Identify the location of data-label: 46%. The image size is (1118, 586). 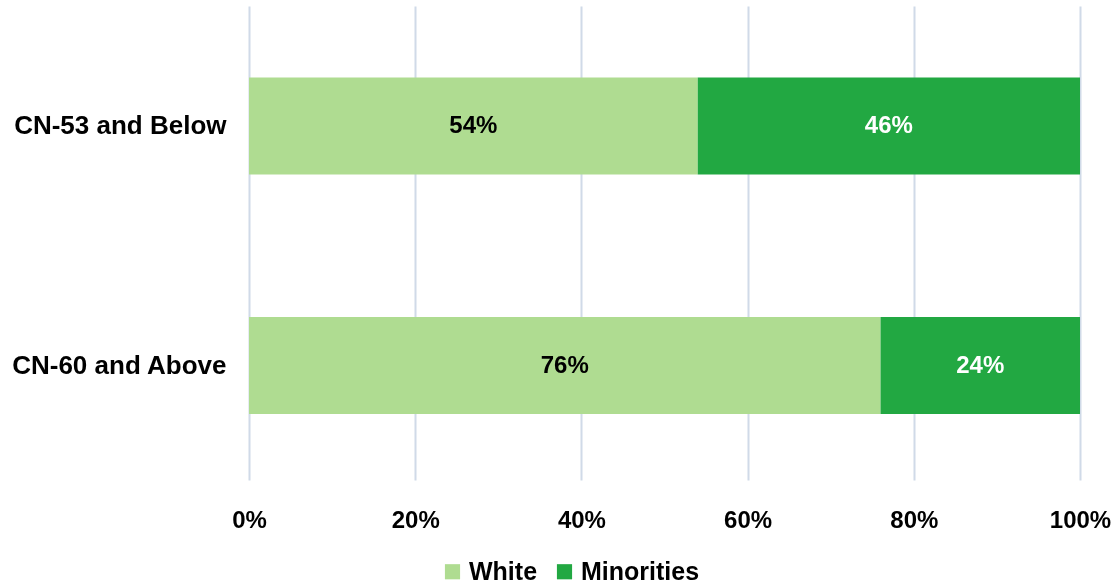
(888, 124).